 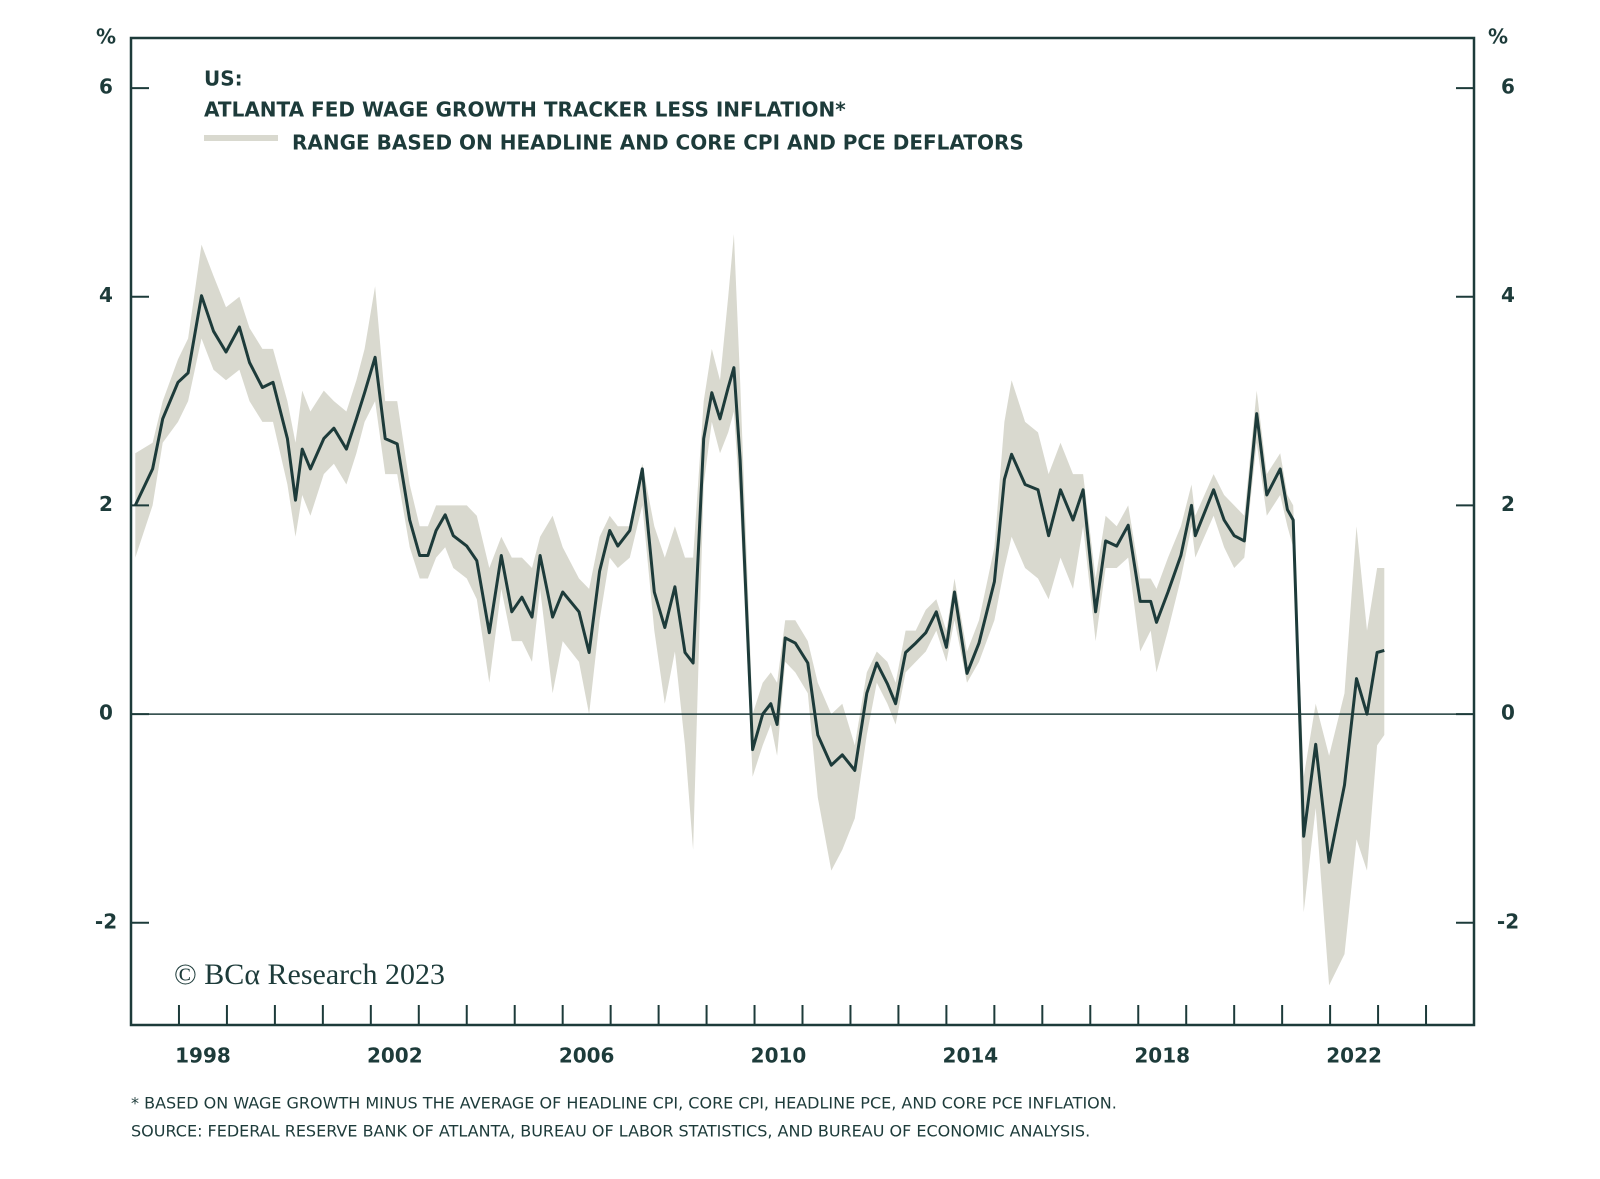 What do you see at coordinates (106, 713) in the screenshot?
I see `y-tick-label: 0` at bounding box center [106, 713].